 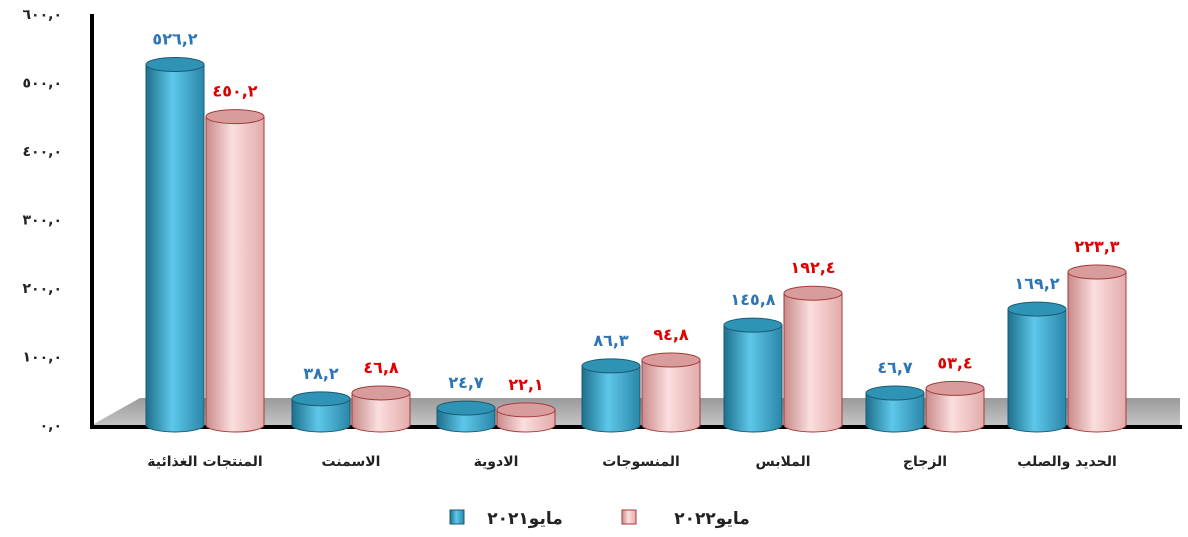 What do you see at coordinates (524, 519) in the screenshot?
I see `legend-label: مايو٢٠٢١` at bounding box center [524, 519].